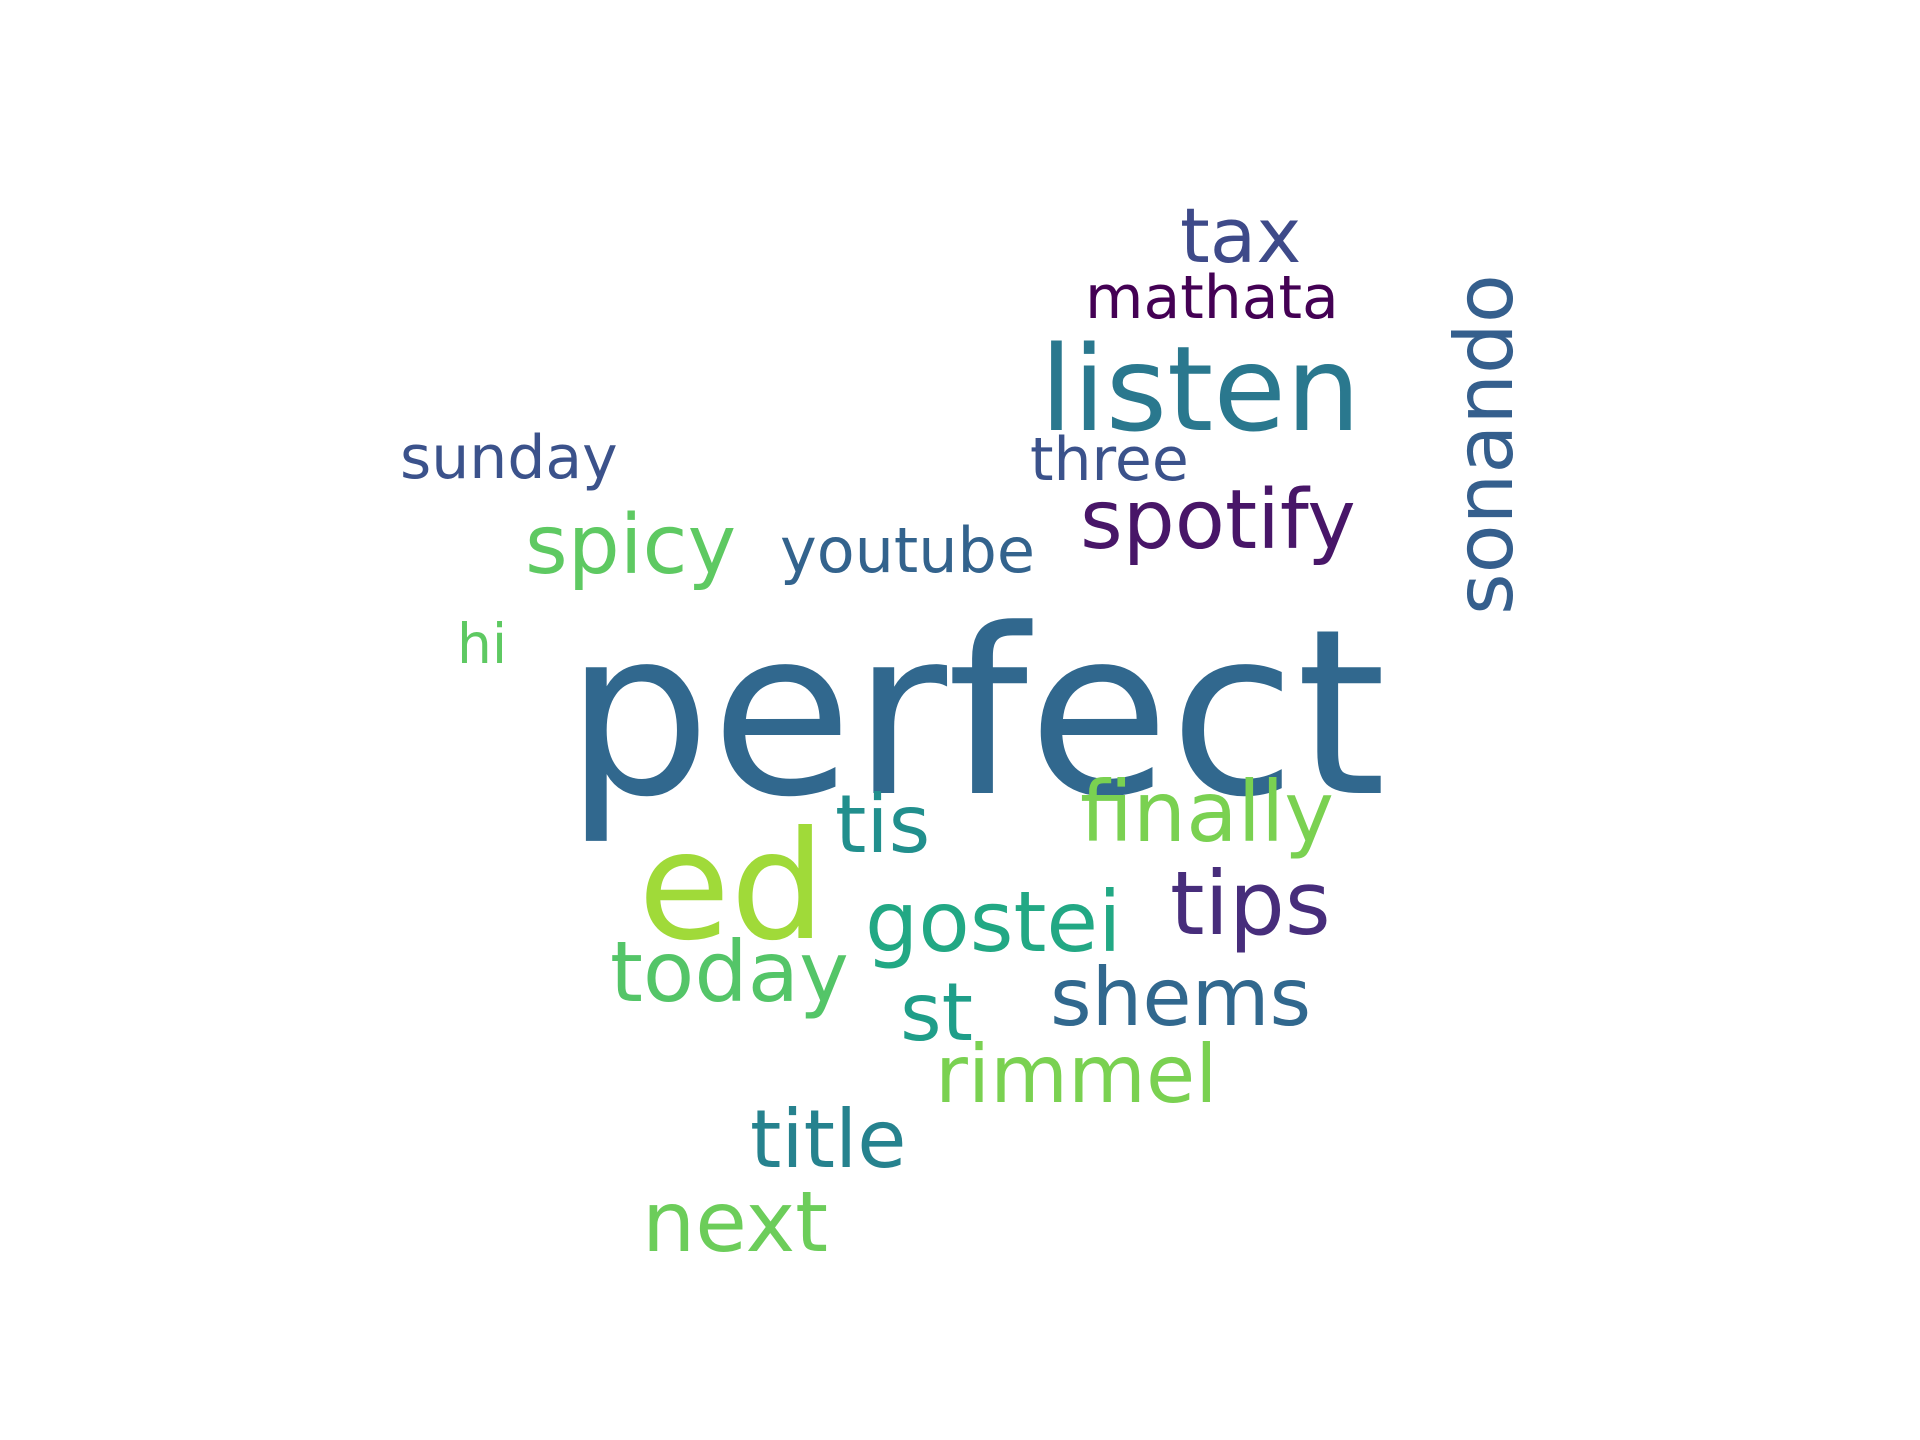  I want to click on word-rimmel: rimmel, so click(1076, 1074).